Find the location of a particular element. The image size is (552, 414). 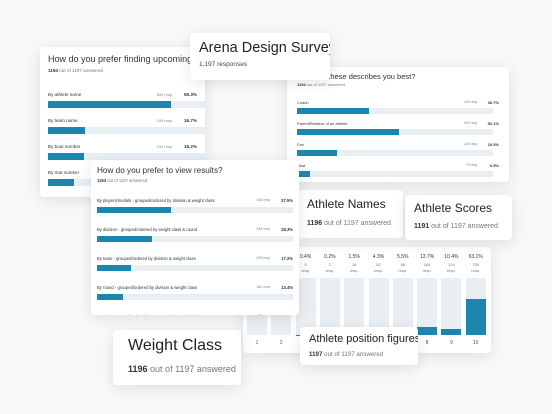

answered-count: 1193 is located at coordinates (102, 180).